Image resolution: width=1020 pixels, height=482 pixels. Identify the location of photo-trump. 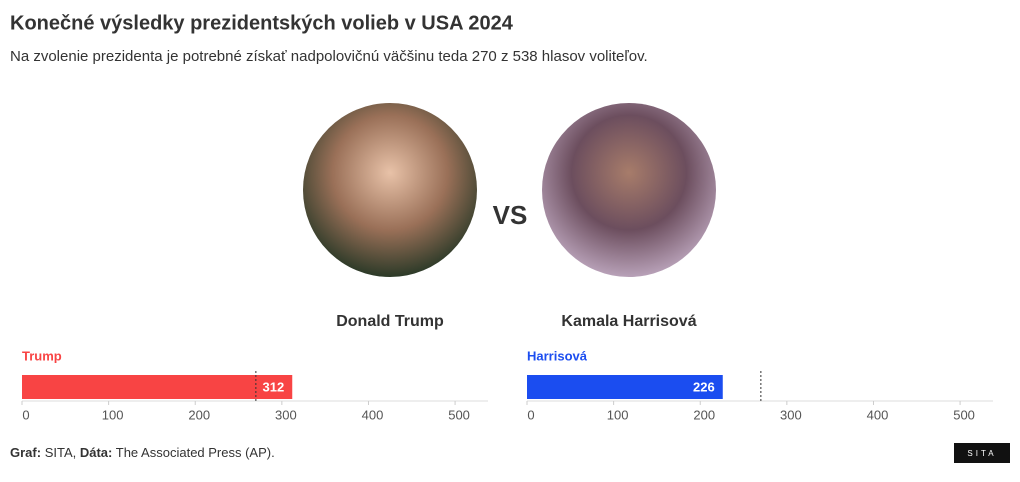
(390, 190).